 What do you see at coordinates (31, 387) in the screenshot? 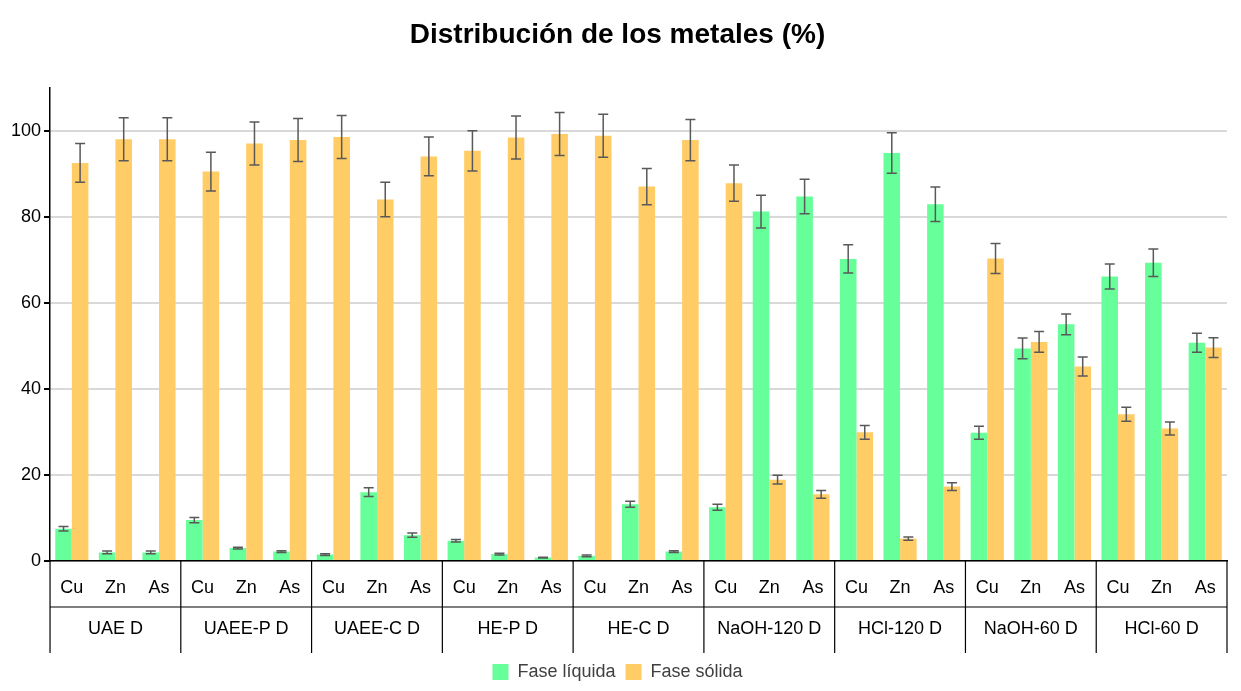
I see `y-tick-label: 40` at bounding box center [31, 387].